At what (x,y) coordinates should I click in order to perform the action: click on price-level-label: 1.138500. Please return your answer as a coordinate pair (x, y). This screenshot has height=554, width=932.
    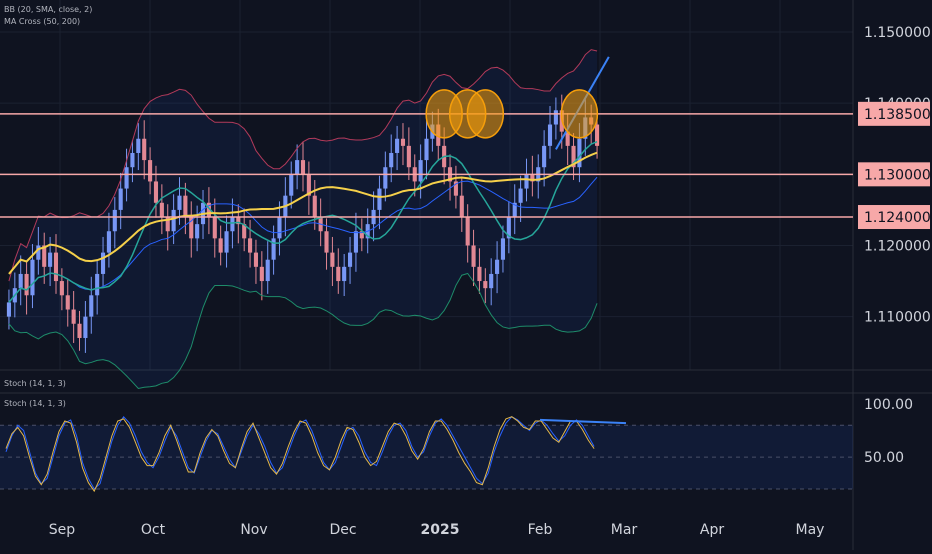
    Looking at the image, I should click on (897, 115).